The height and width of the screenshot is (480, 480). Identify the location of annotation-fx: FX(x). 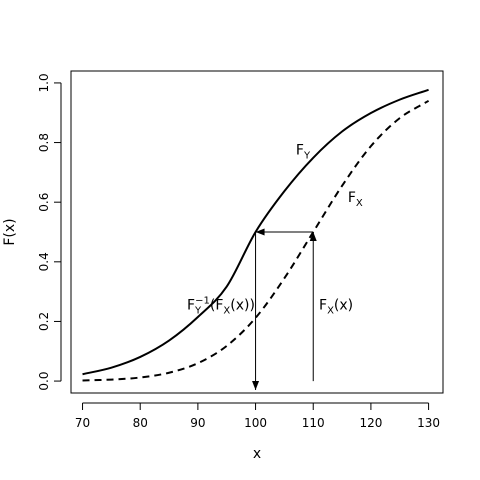
(336, 307).